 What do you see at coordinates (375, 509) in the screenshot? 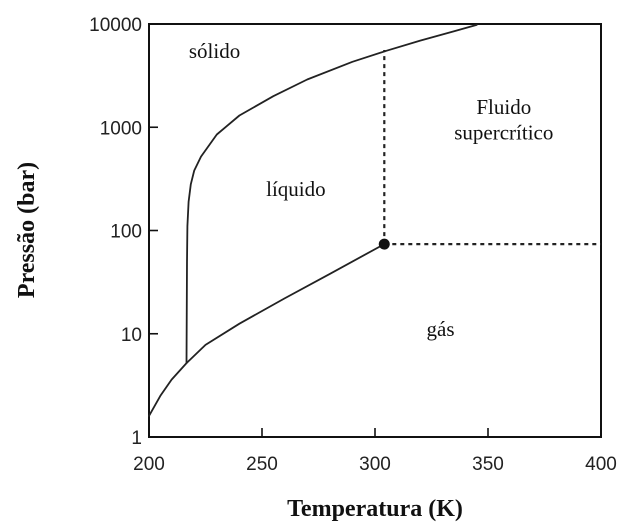
I see `x-axis-label: Temperatura (K)` at bounding box center [375, 509].